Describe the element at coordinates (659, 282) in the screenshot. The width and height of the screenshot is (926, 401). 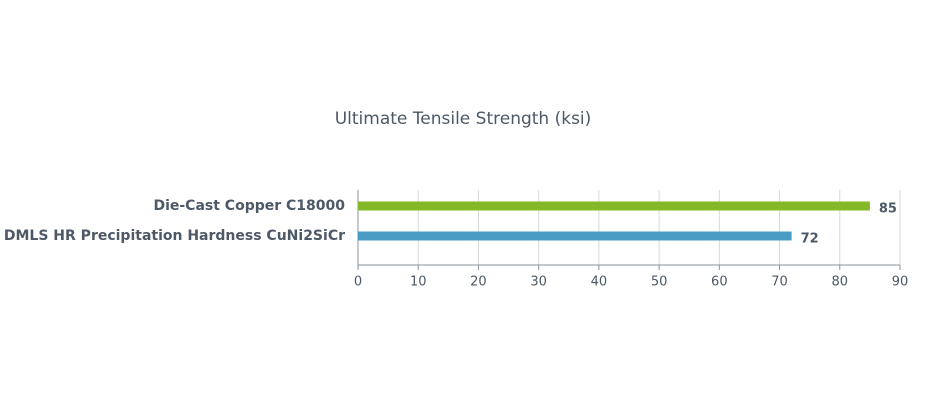
I see `x-tick-label: 50` at that location.